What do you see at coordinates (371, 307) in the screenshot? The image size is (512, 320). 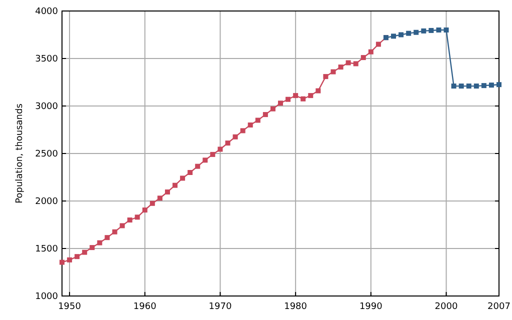 I see `x-tick-label: 1990` at bounding box center [371, 307].